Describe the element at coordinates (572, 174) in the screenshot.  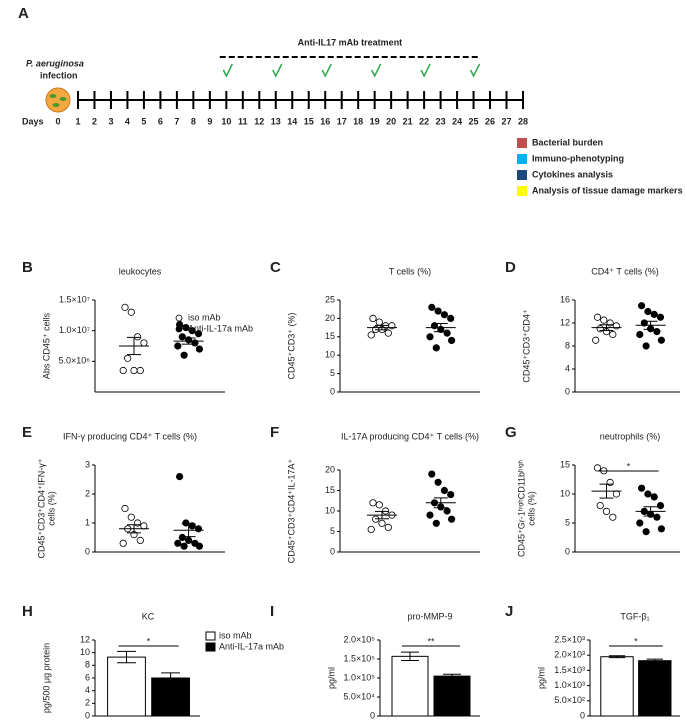
I see `legend-text: Cytokines analysis` at that location.